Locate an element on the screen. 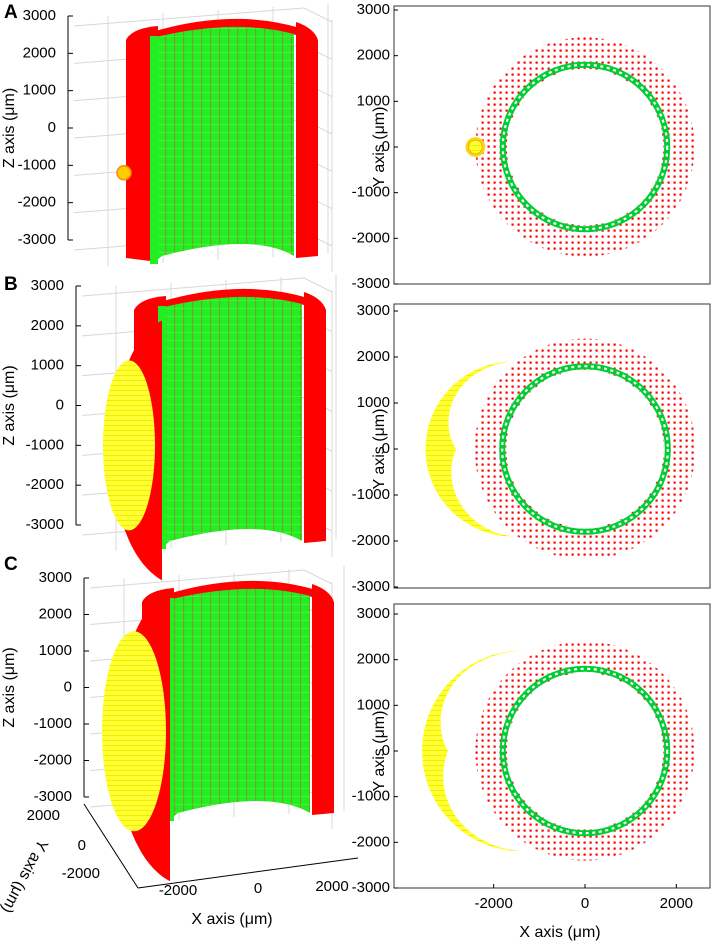  panel-label-c: C is located at coordinates (11, 564).